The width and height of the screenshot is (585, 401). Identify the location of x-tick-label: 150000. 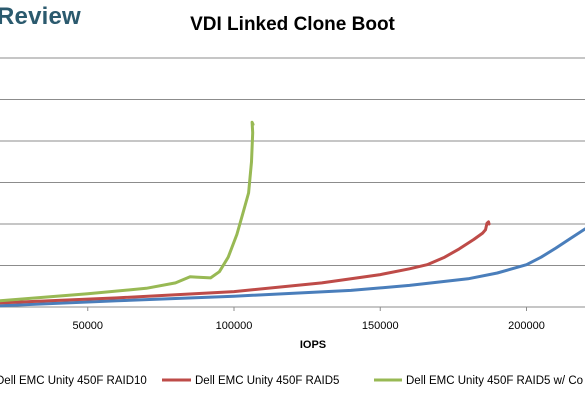
(380, 326).